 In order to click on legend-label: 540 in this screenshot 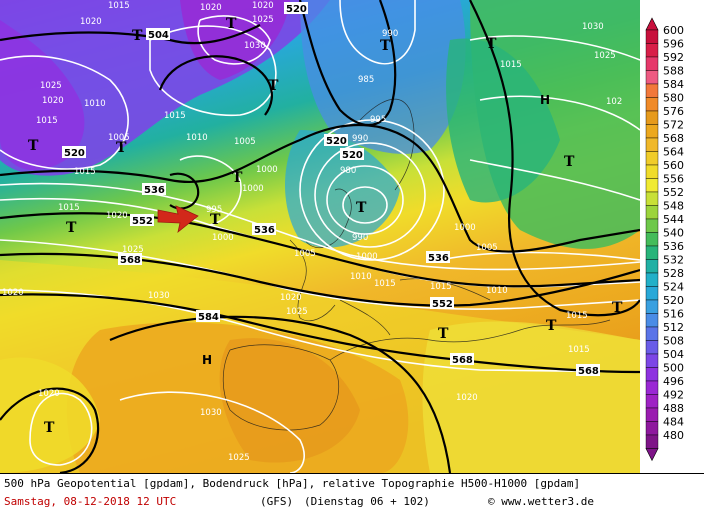, I will do `click(673, 233)`.